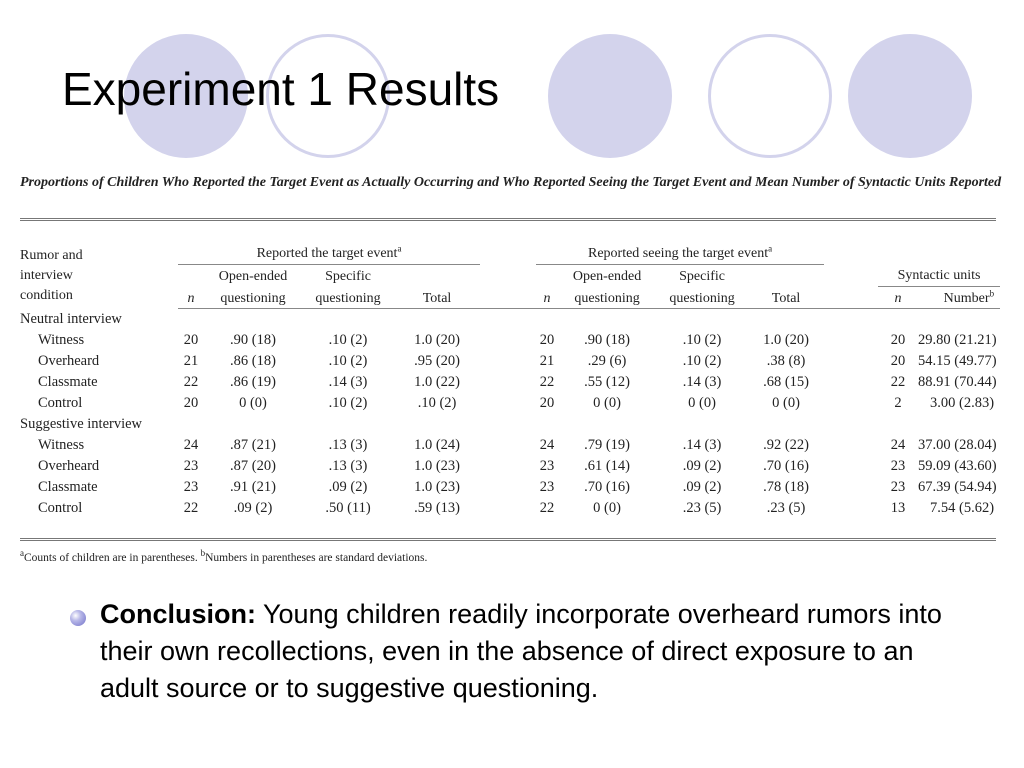 This screenshot has height=768, width=1024. Describe the element at coordinates (191, 297) in the screenshot. I see `subheader-n-1: n` at that location.